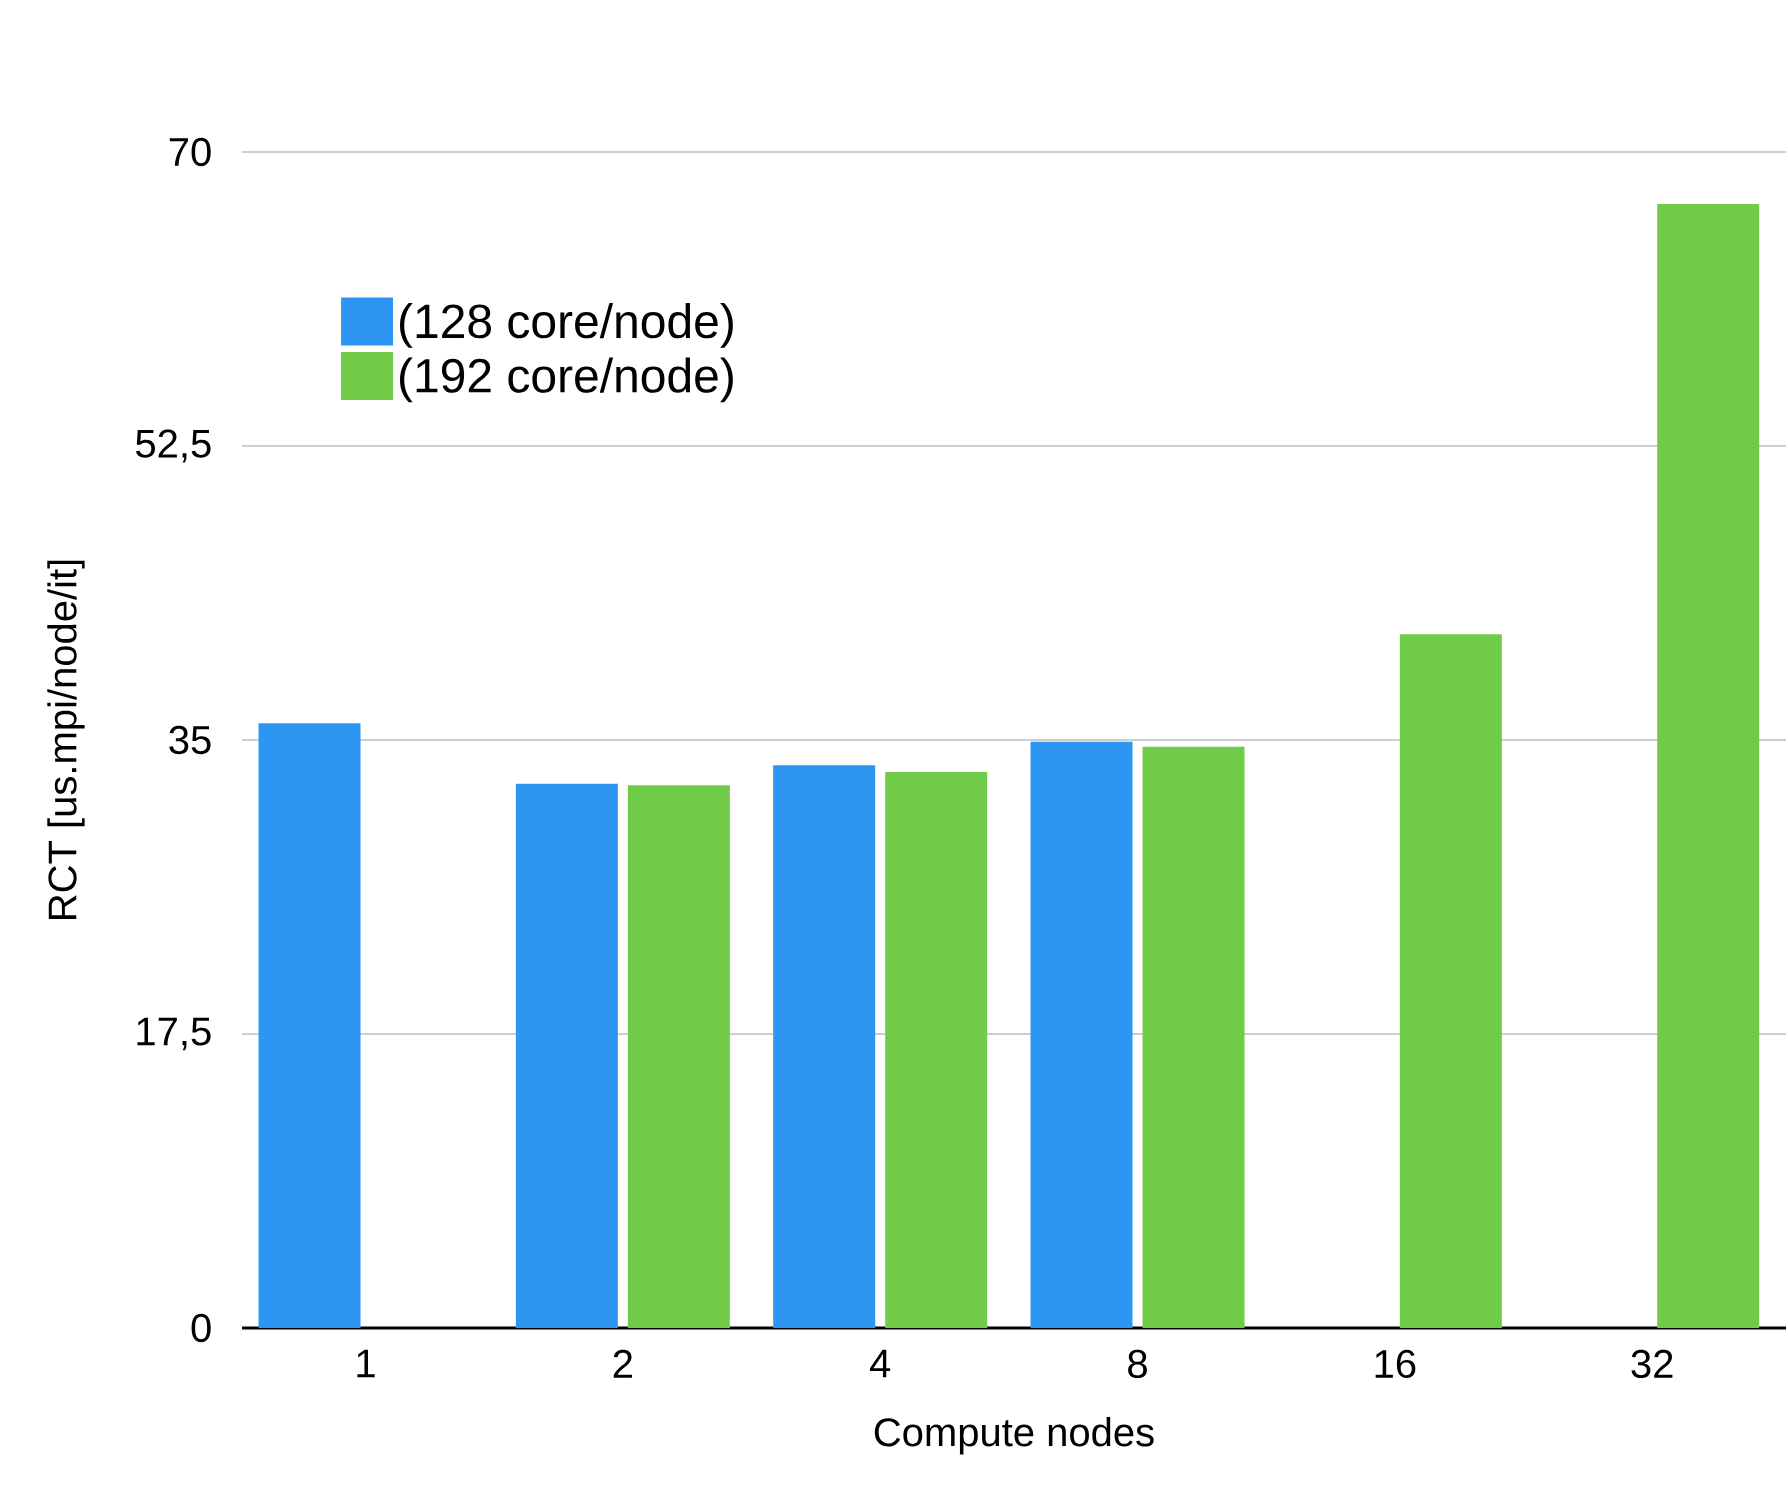 This screenshot has height=1490, width=1788. Describe the element at coordinates (1137, 1364) in the screenshot. I see `x-tick-label: 8` at that location.